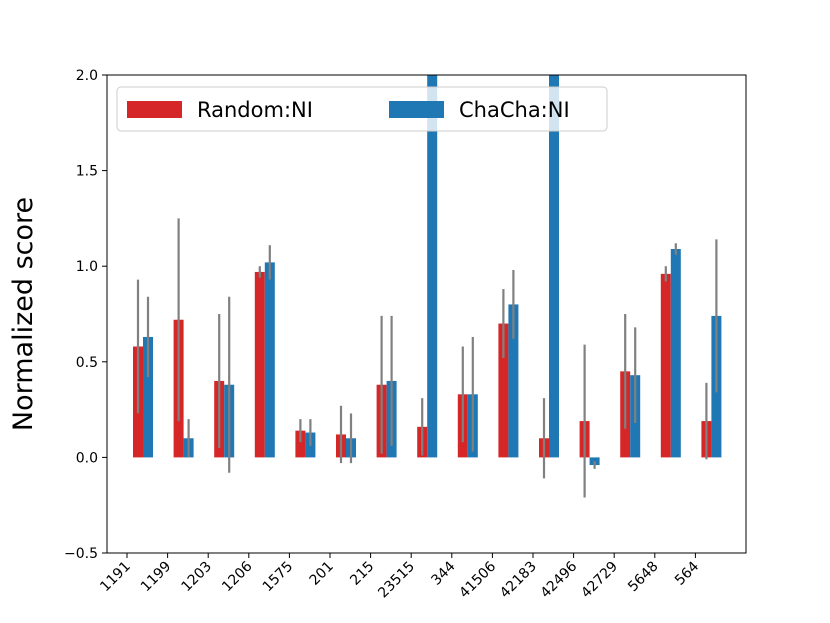 This screenshot has width=830, height=623. What do you see at coordinates (599, 580) in the screenshot?
I see `x-tick-label: 42729` at bounding box center [599, 580].